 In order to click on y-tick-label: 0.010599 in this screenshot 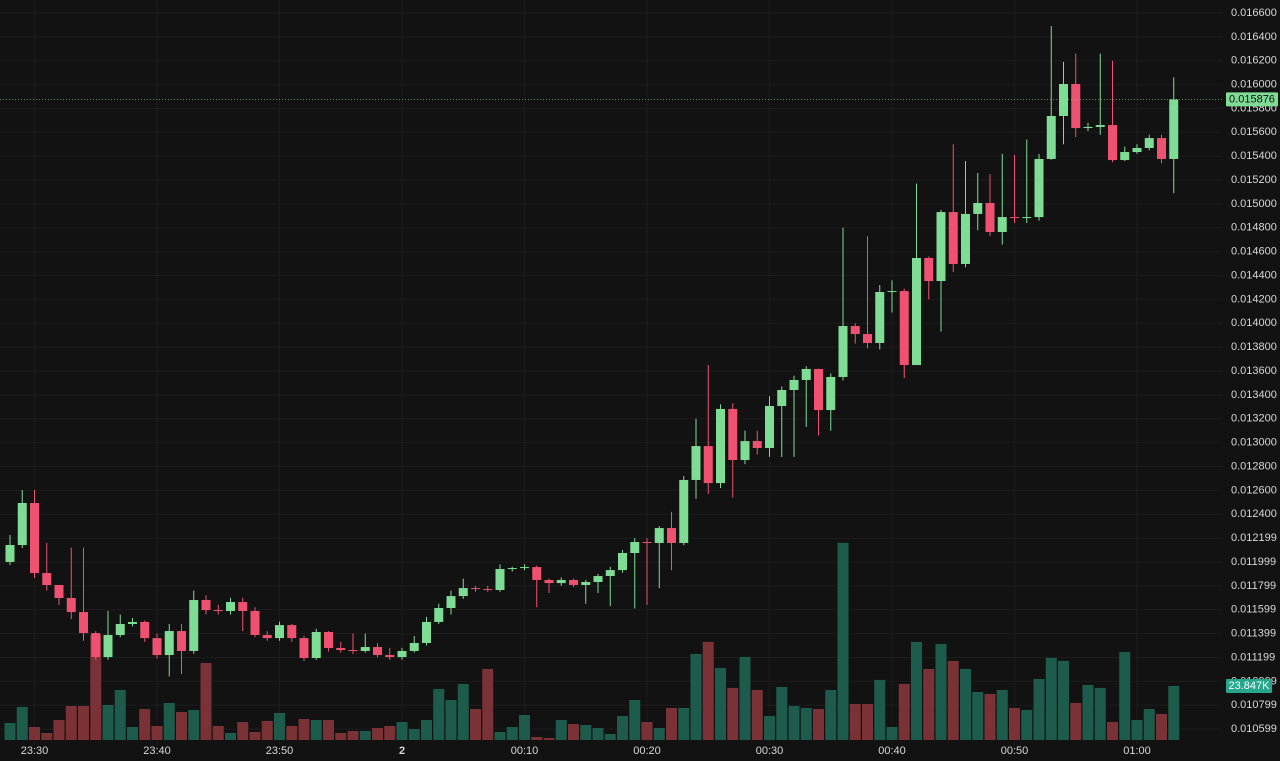, I will do `click(1254, 729)`.